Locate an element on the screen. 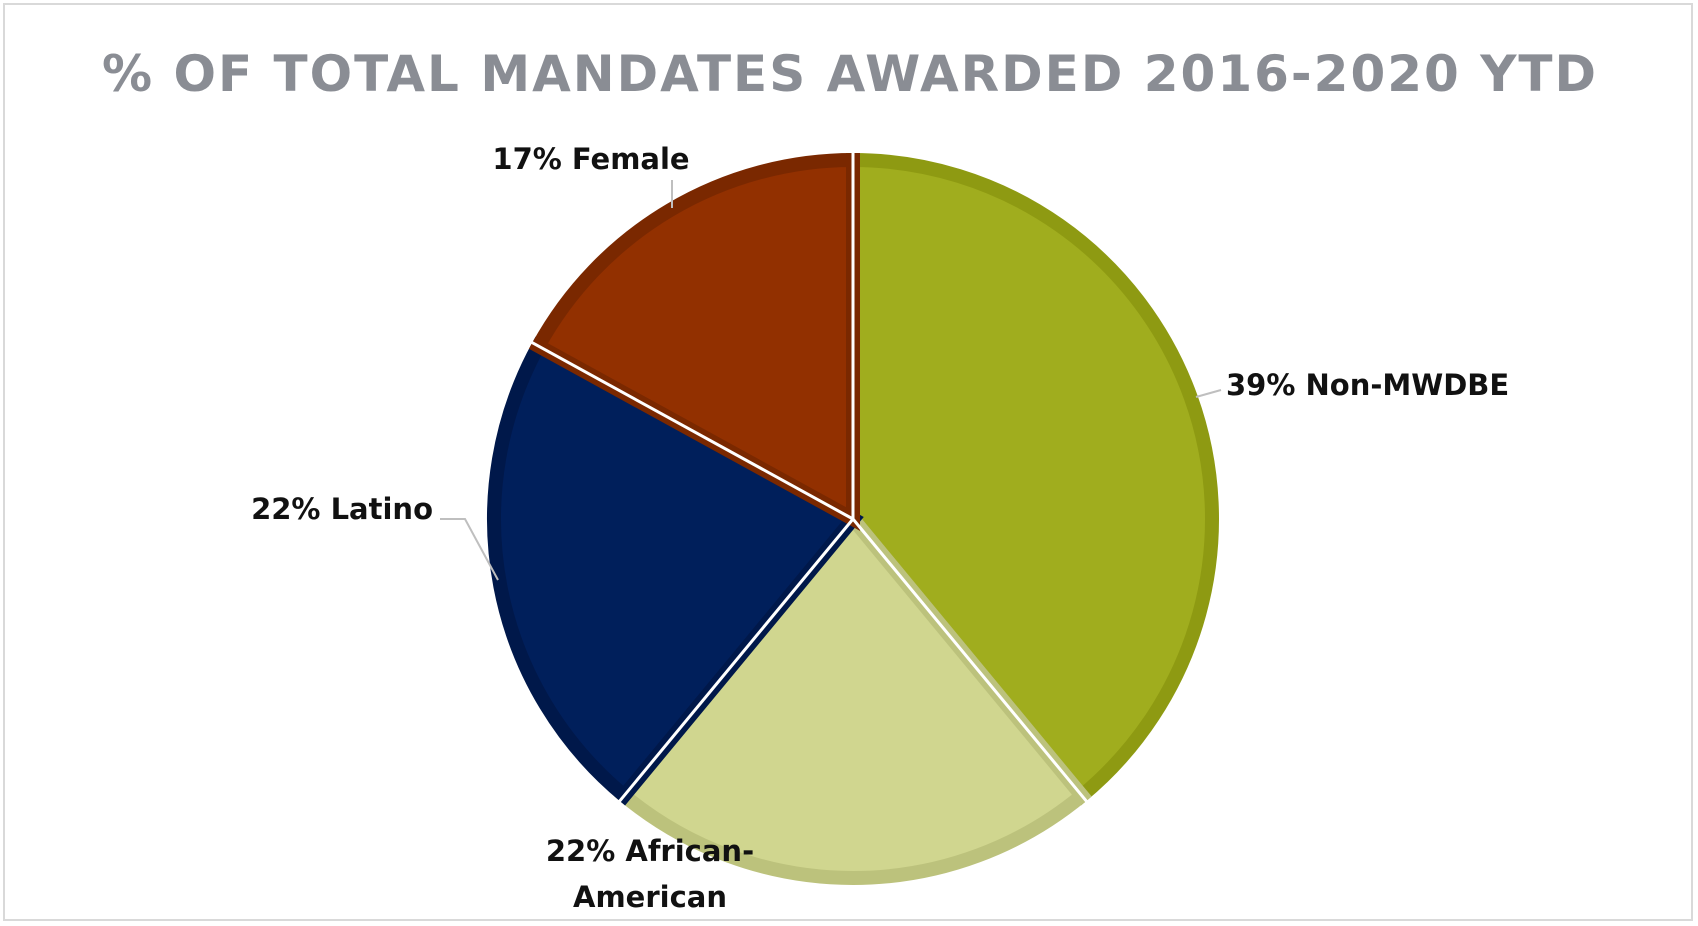  pie-slice-african-american is located at coordinates (853, 697).